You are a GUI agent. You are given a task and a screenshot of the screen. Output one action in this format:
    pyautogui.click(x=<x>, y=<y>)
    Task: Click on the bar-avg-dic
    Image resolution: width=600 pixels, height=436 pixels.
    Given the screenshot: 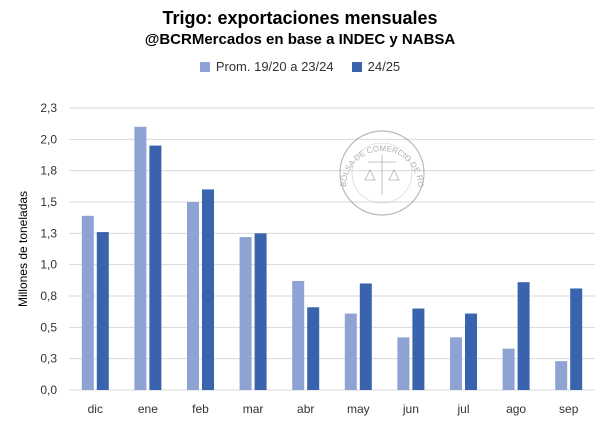 What is the action you would take?
    pyautogui.click(x=87, y=302)
    